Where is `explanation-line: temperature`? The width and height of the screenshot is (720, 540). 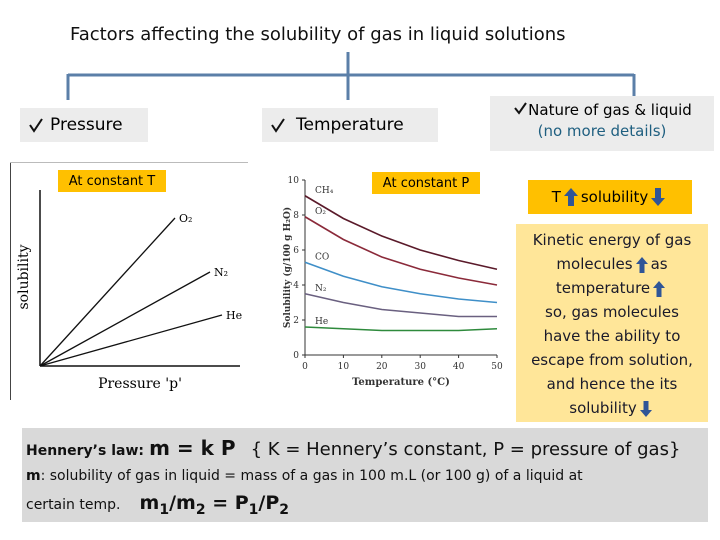 explanation-line: temperature is located at coordinates (612, 288).